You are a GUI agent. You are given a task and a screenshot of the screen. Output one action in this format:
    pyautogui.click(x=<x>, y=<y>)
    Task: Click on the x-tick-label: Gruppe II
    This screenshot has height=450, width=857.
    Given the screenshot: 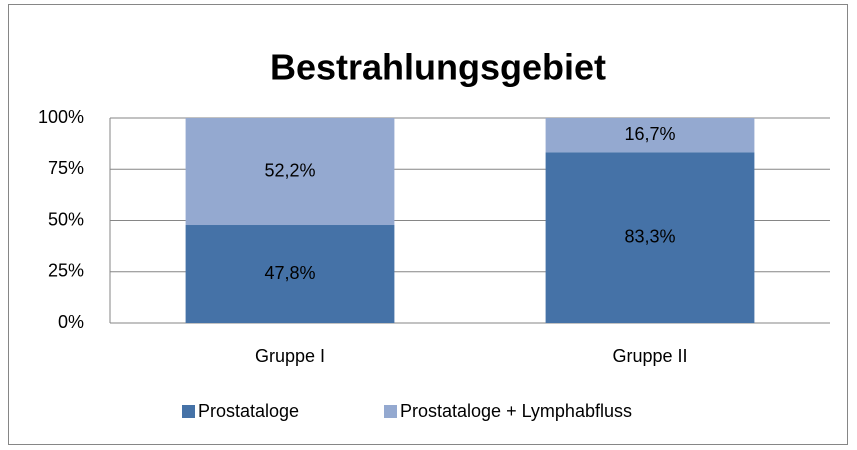 What is the action you would take?
    pyautogui.click(x=649, y=356)
    